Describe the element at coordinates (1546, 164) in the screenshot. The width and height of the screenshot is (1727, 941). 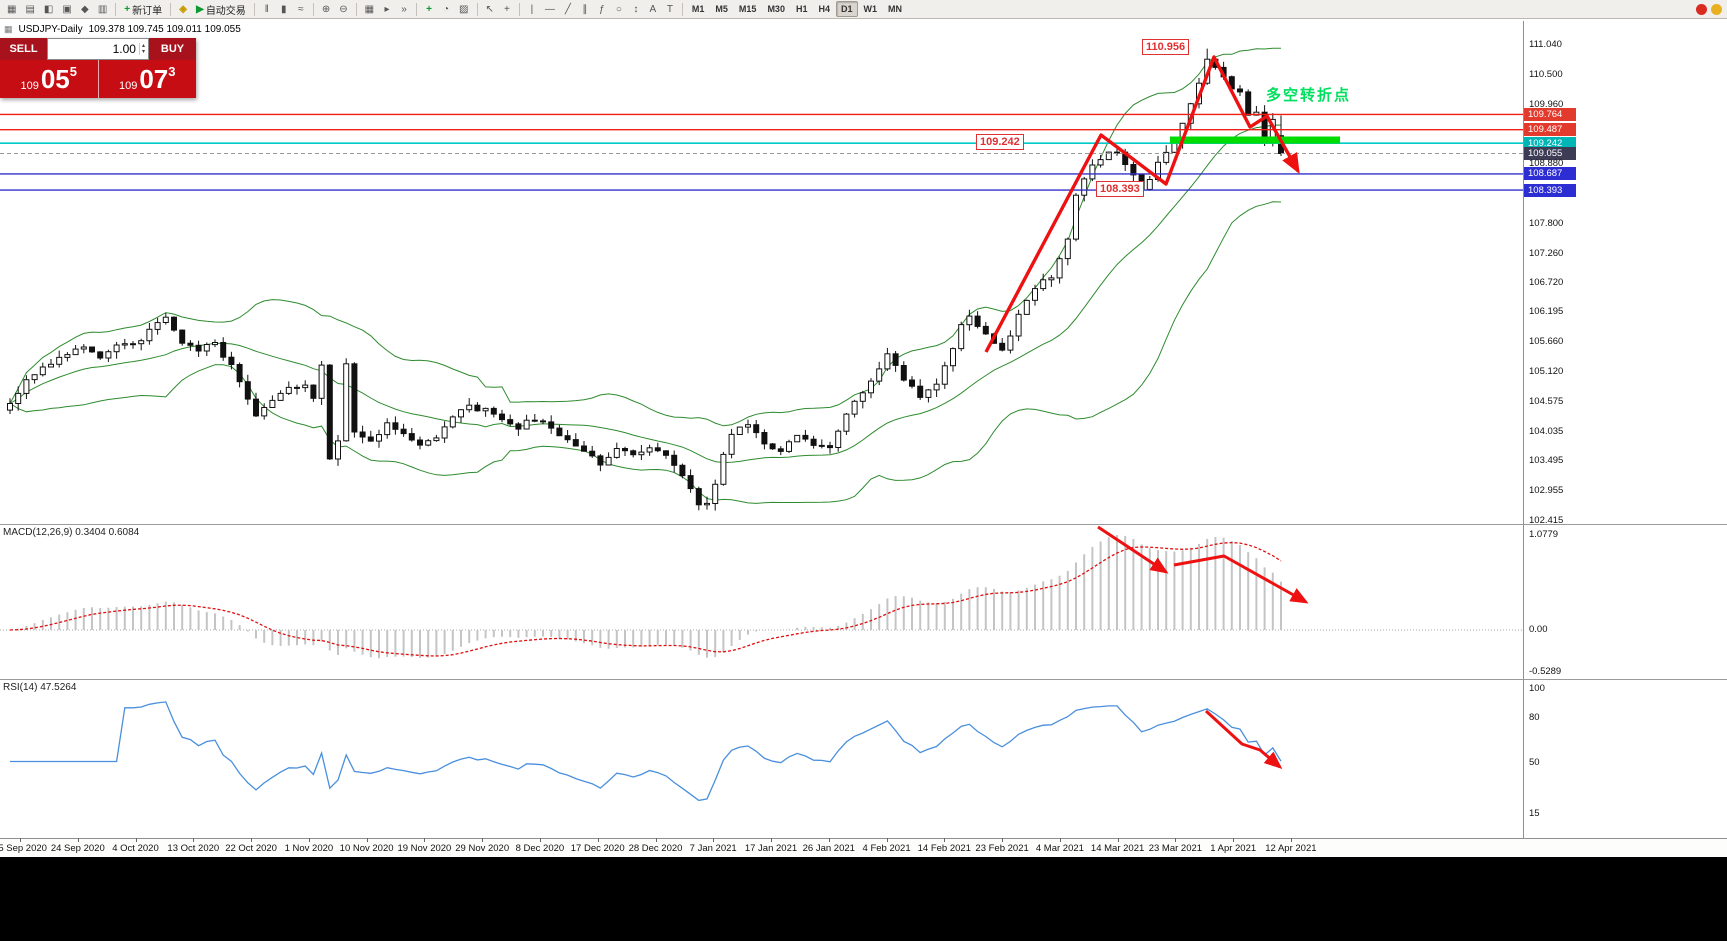
I see `price-tick: 108.880` at that location.